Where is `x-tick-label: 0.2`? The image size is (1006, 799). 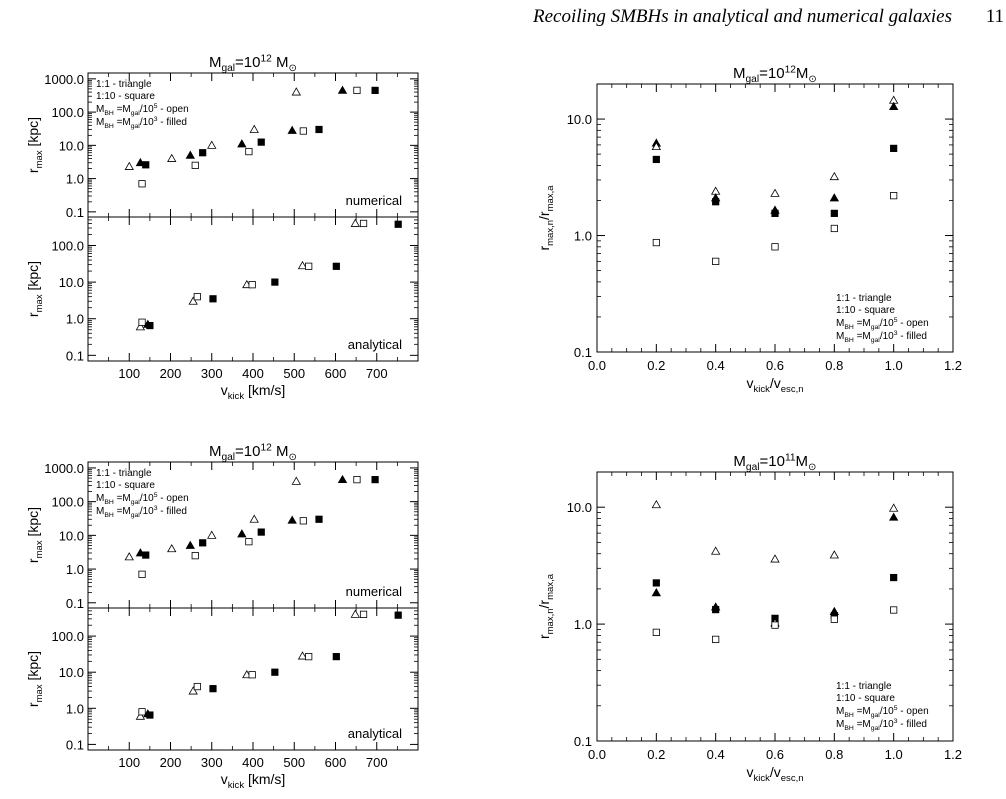
x-tick-label: 0.2 is located at coordinates (656, 754).